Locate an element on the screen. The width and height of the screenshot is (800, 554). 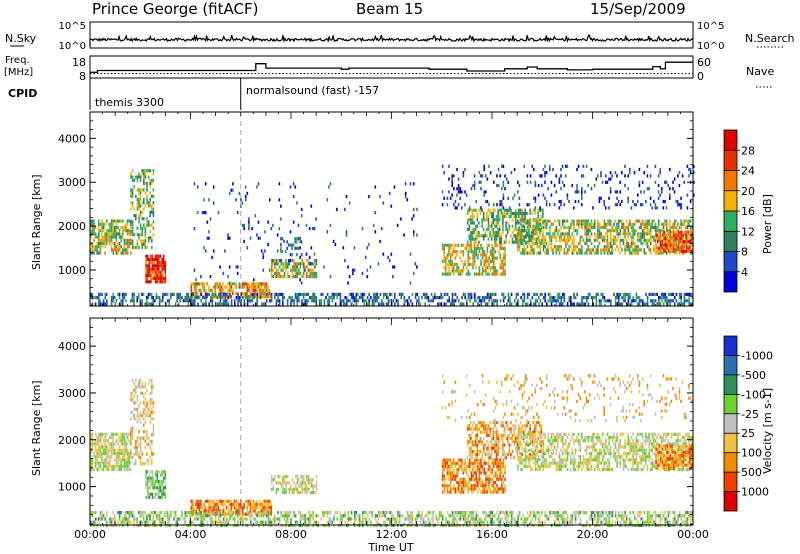
freq-trace is located at coordinates (391, 67).